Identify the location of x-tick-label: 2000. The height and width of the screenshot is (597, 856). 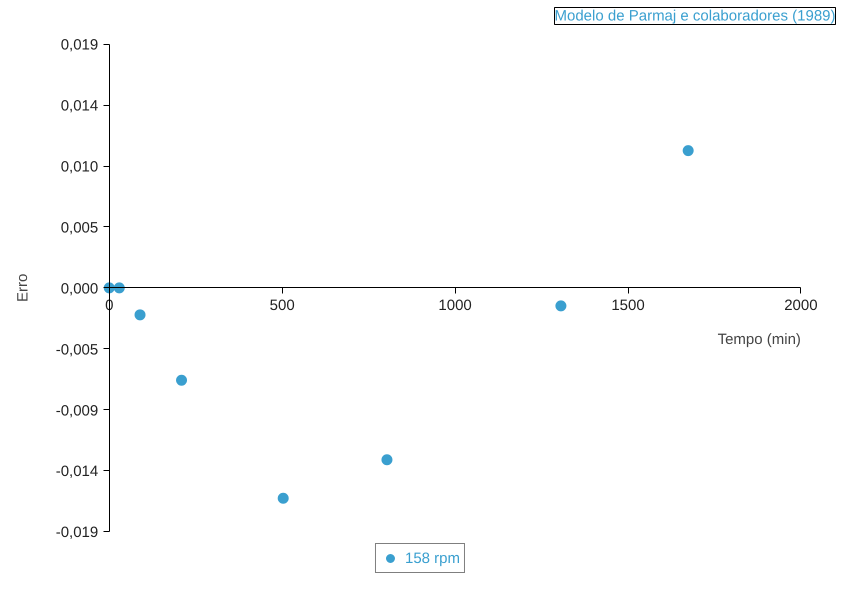
(801, 305).